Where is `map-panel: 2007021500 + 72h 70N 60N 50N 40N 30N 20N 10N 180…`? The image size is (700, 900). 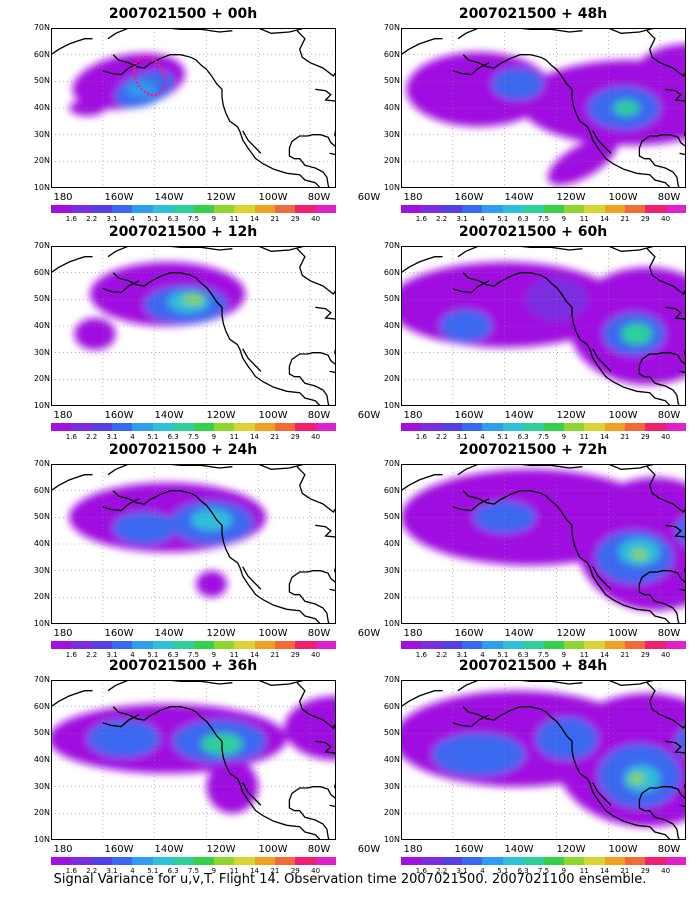
map-panel: 2007021500 + 72h 70N 60N 50N 40N 30N 20N 10N 180… is located at coordinates (533, 550).